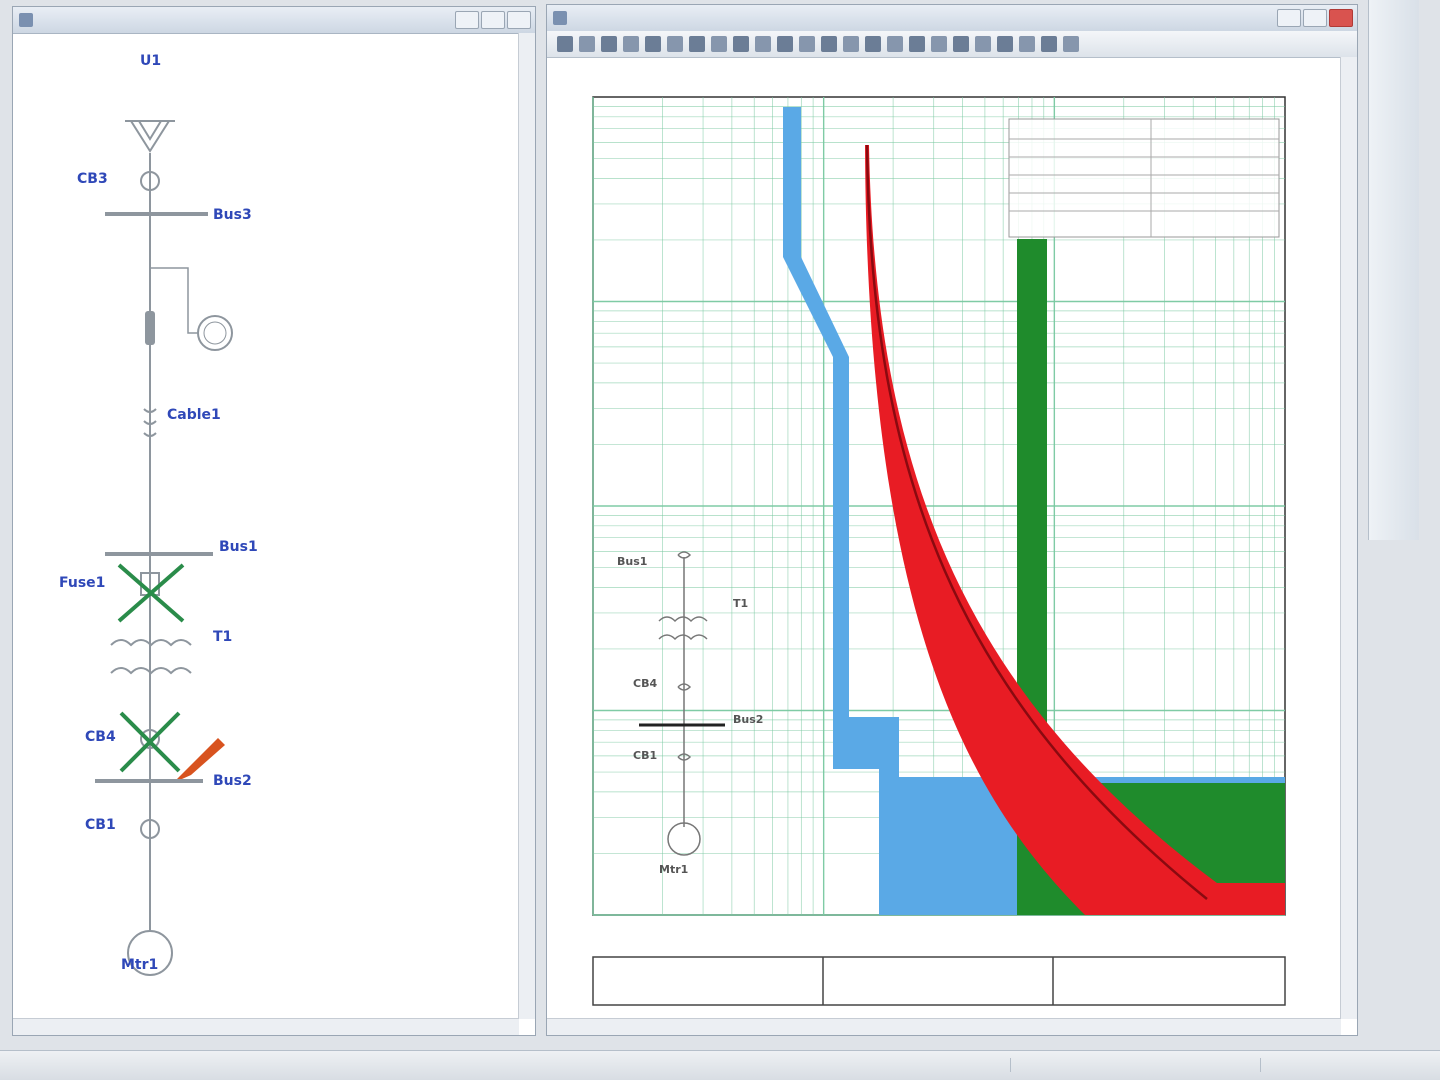 Image resolution: width=1440 pixels, height=1080 pixels. I want to click on pointer-icon, so click(1395, 170).